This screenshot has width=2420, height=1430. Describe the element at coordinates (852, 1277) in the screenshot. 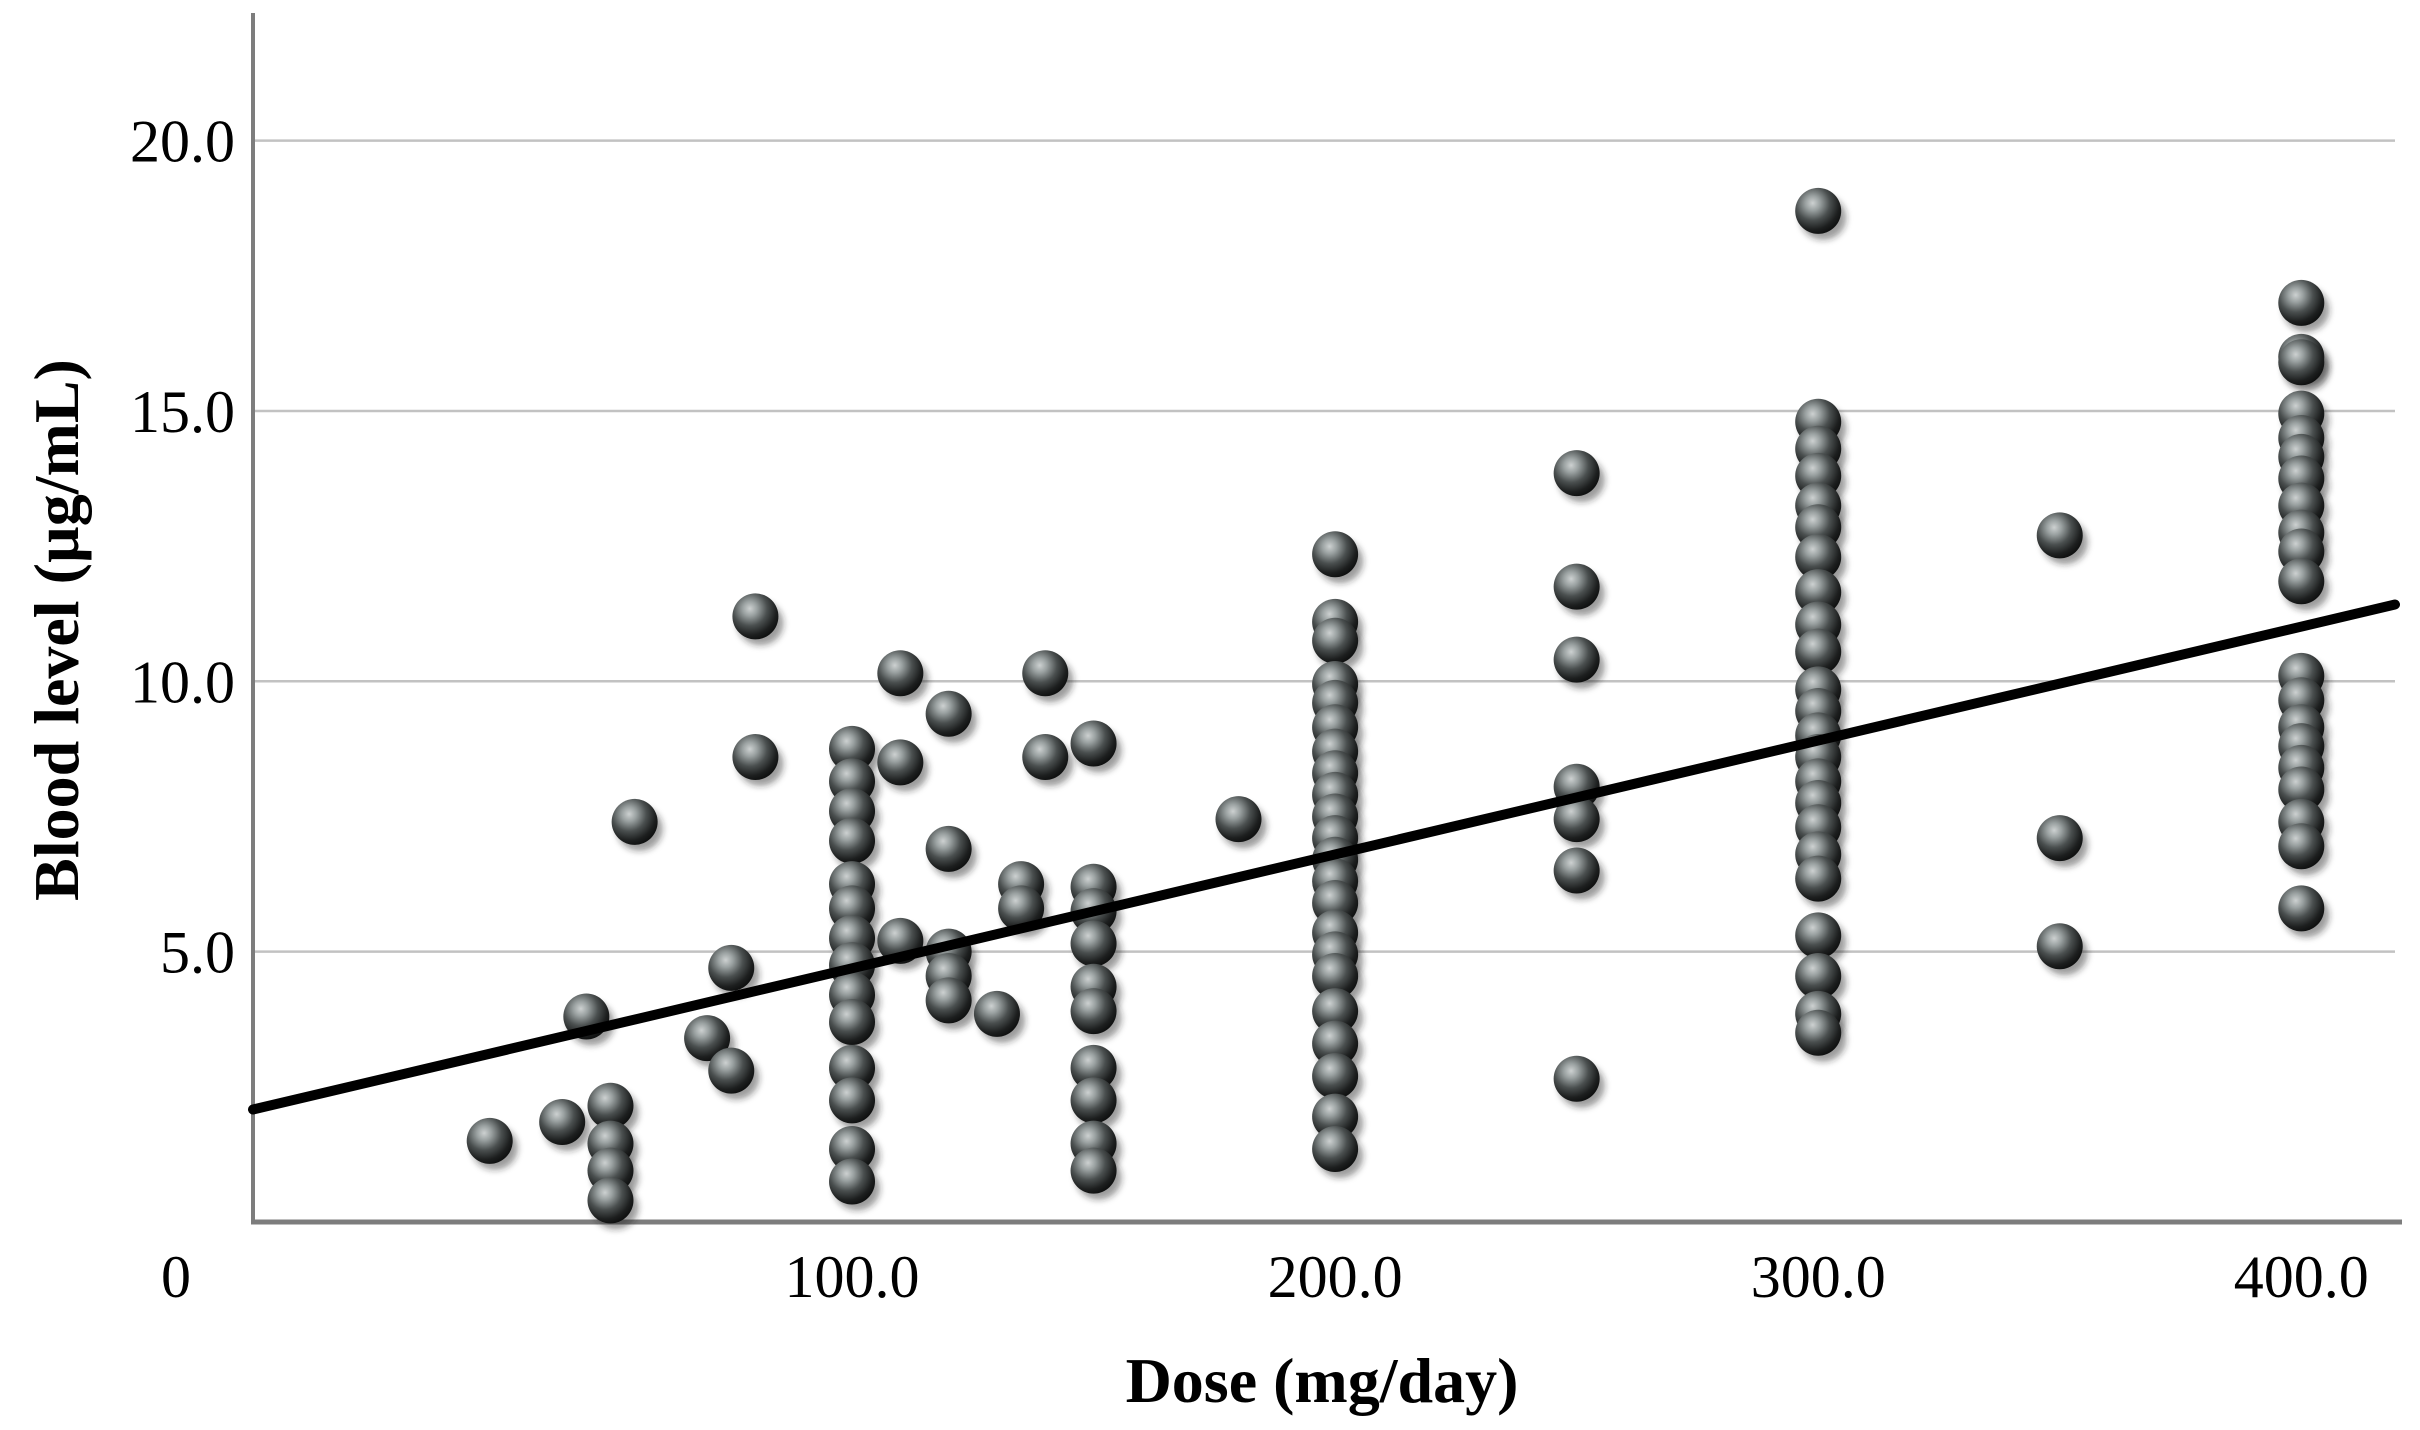

I see `x-tick-label: 100.0` at that location.